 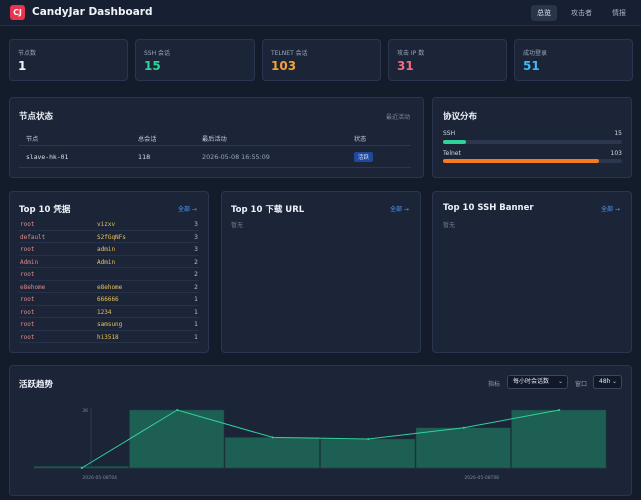 I want to click on protocol-telnet-label: Telnet, so click(x=452, y=153).